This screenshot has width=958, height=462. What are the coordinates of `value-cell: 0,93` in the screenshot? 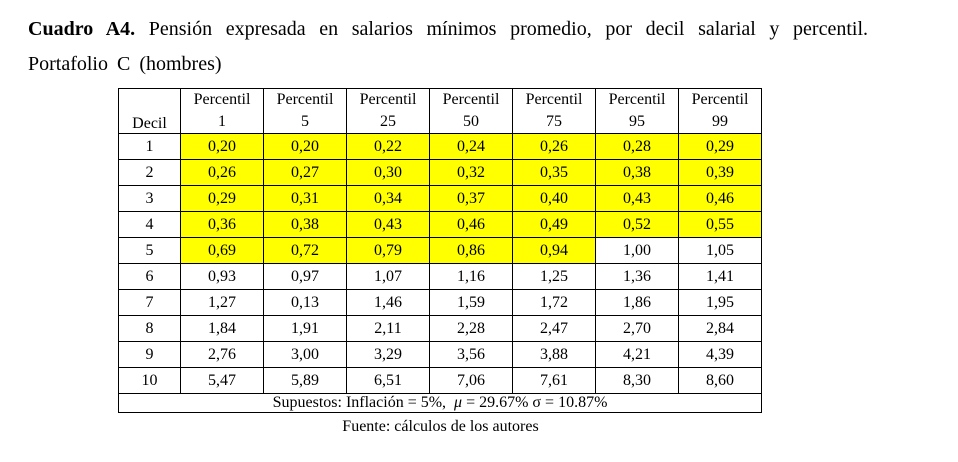 It's located at (222, 276).